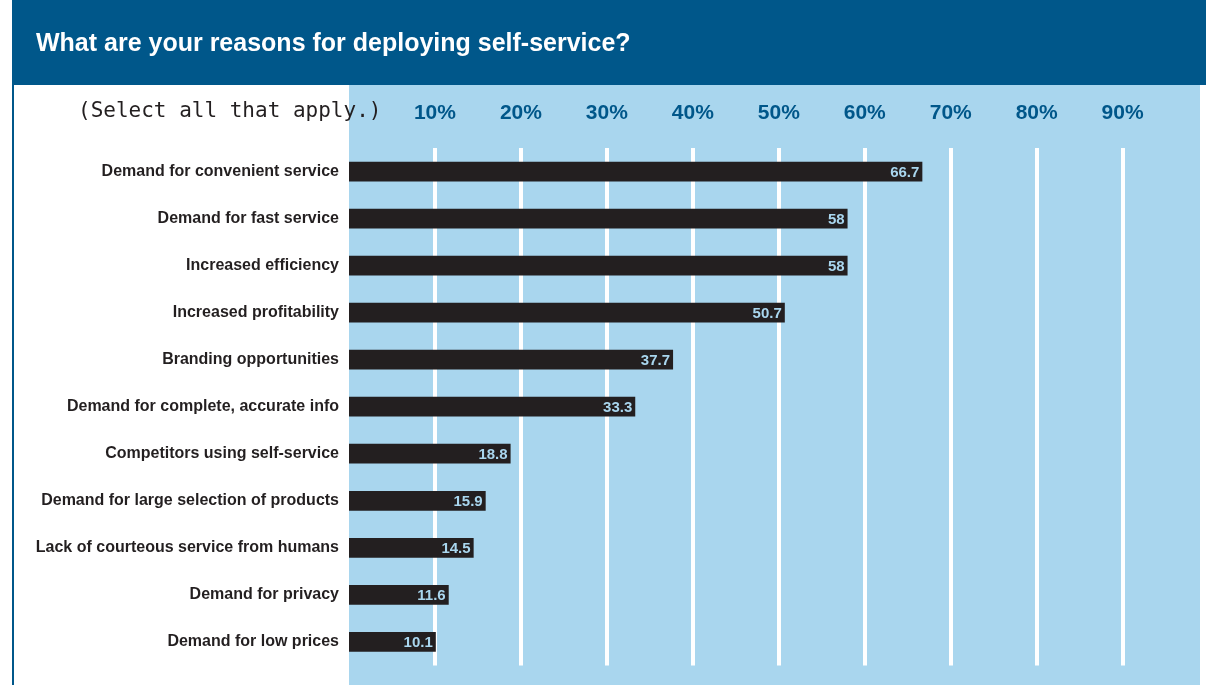 This screenshot has height=685, width=1206. I want to click on x-tick-label: 50%, so click(779, 112).